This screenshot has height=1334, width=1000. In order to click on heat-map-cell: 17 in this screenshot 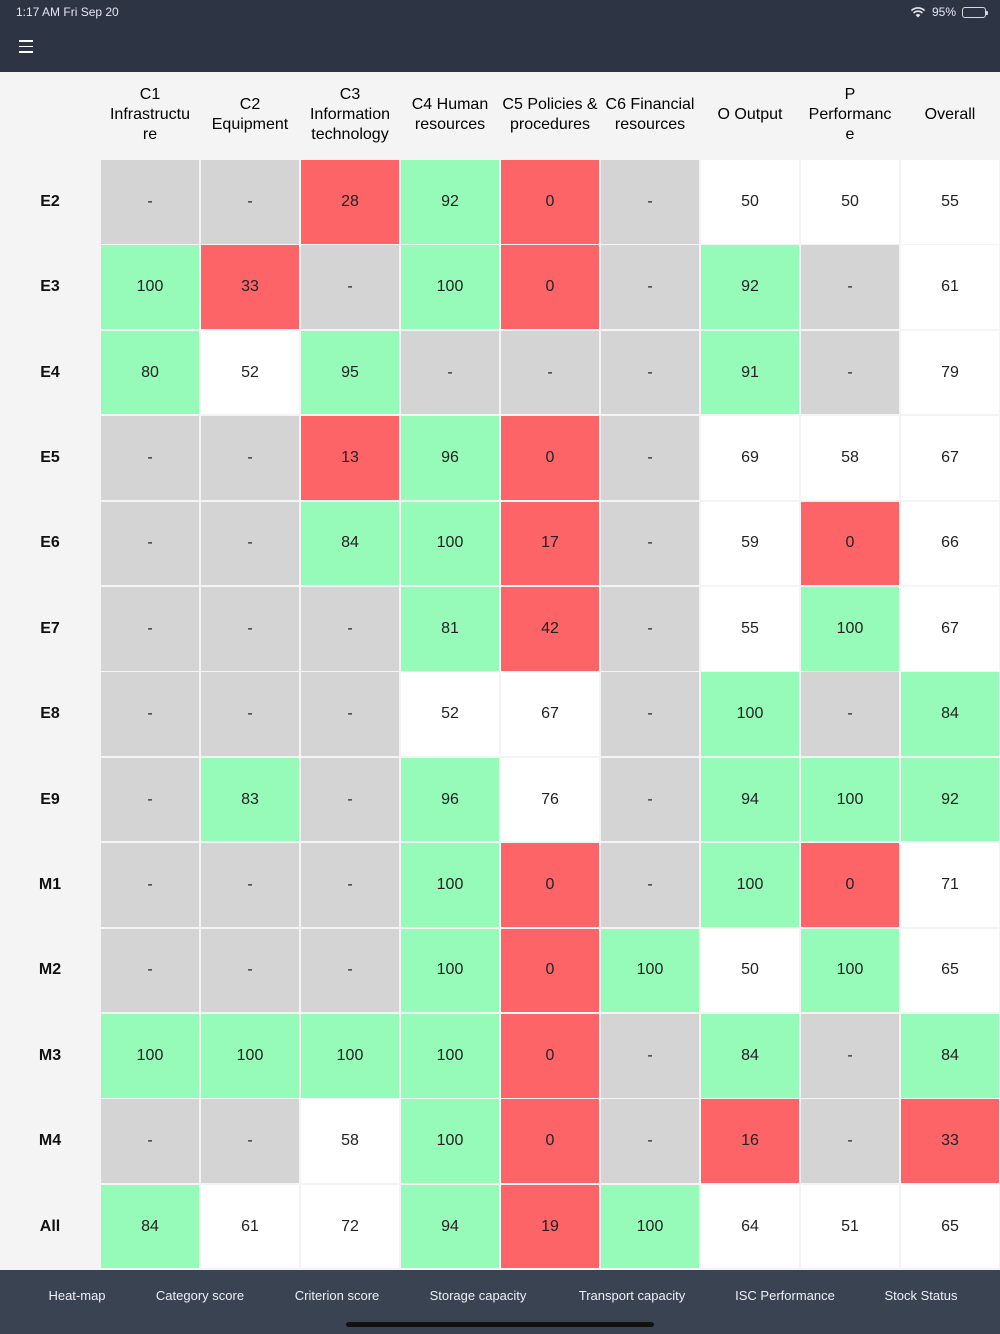, I will do `click(550, 543)`.